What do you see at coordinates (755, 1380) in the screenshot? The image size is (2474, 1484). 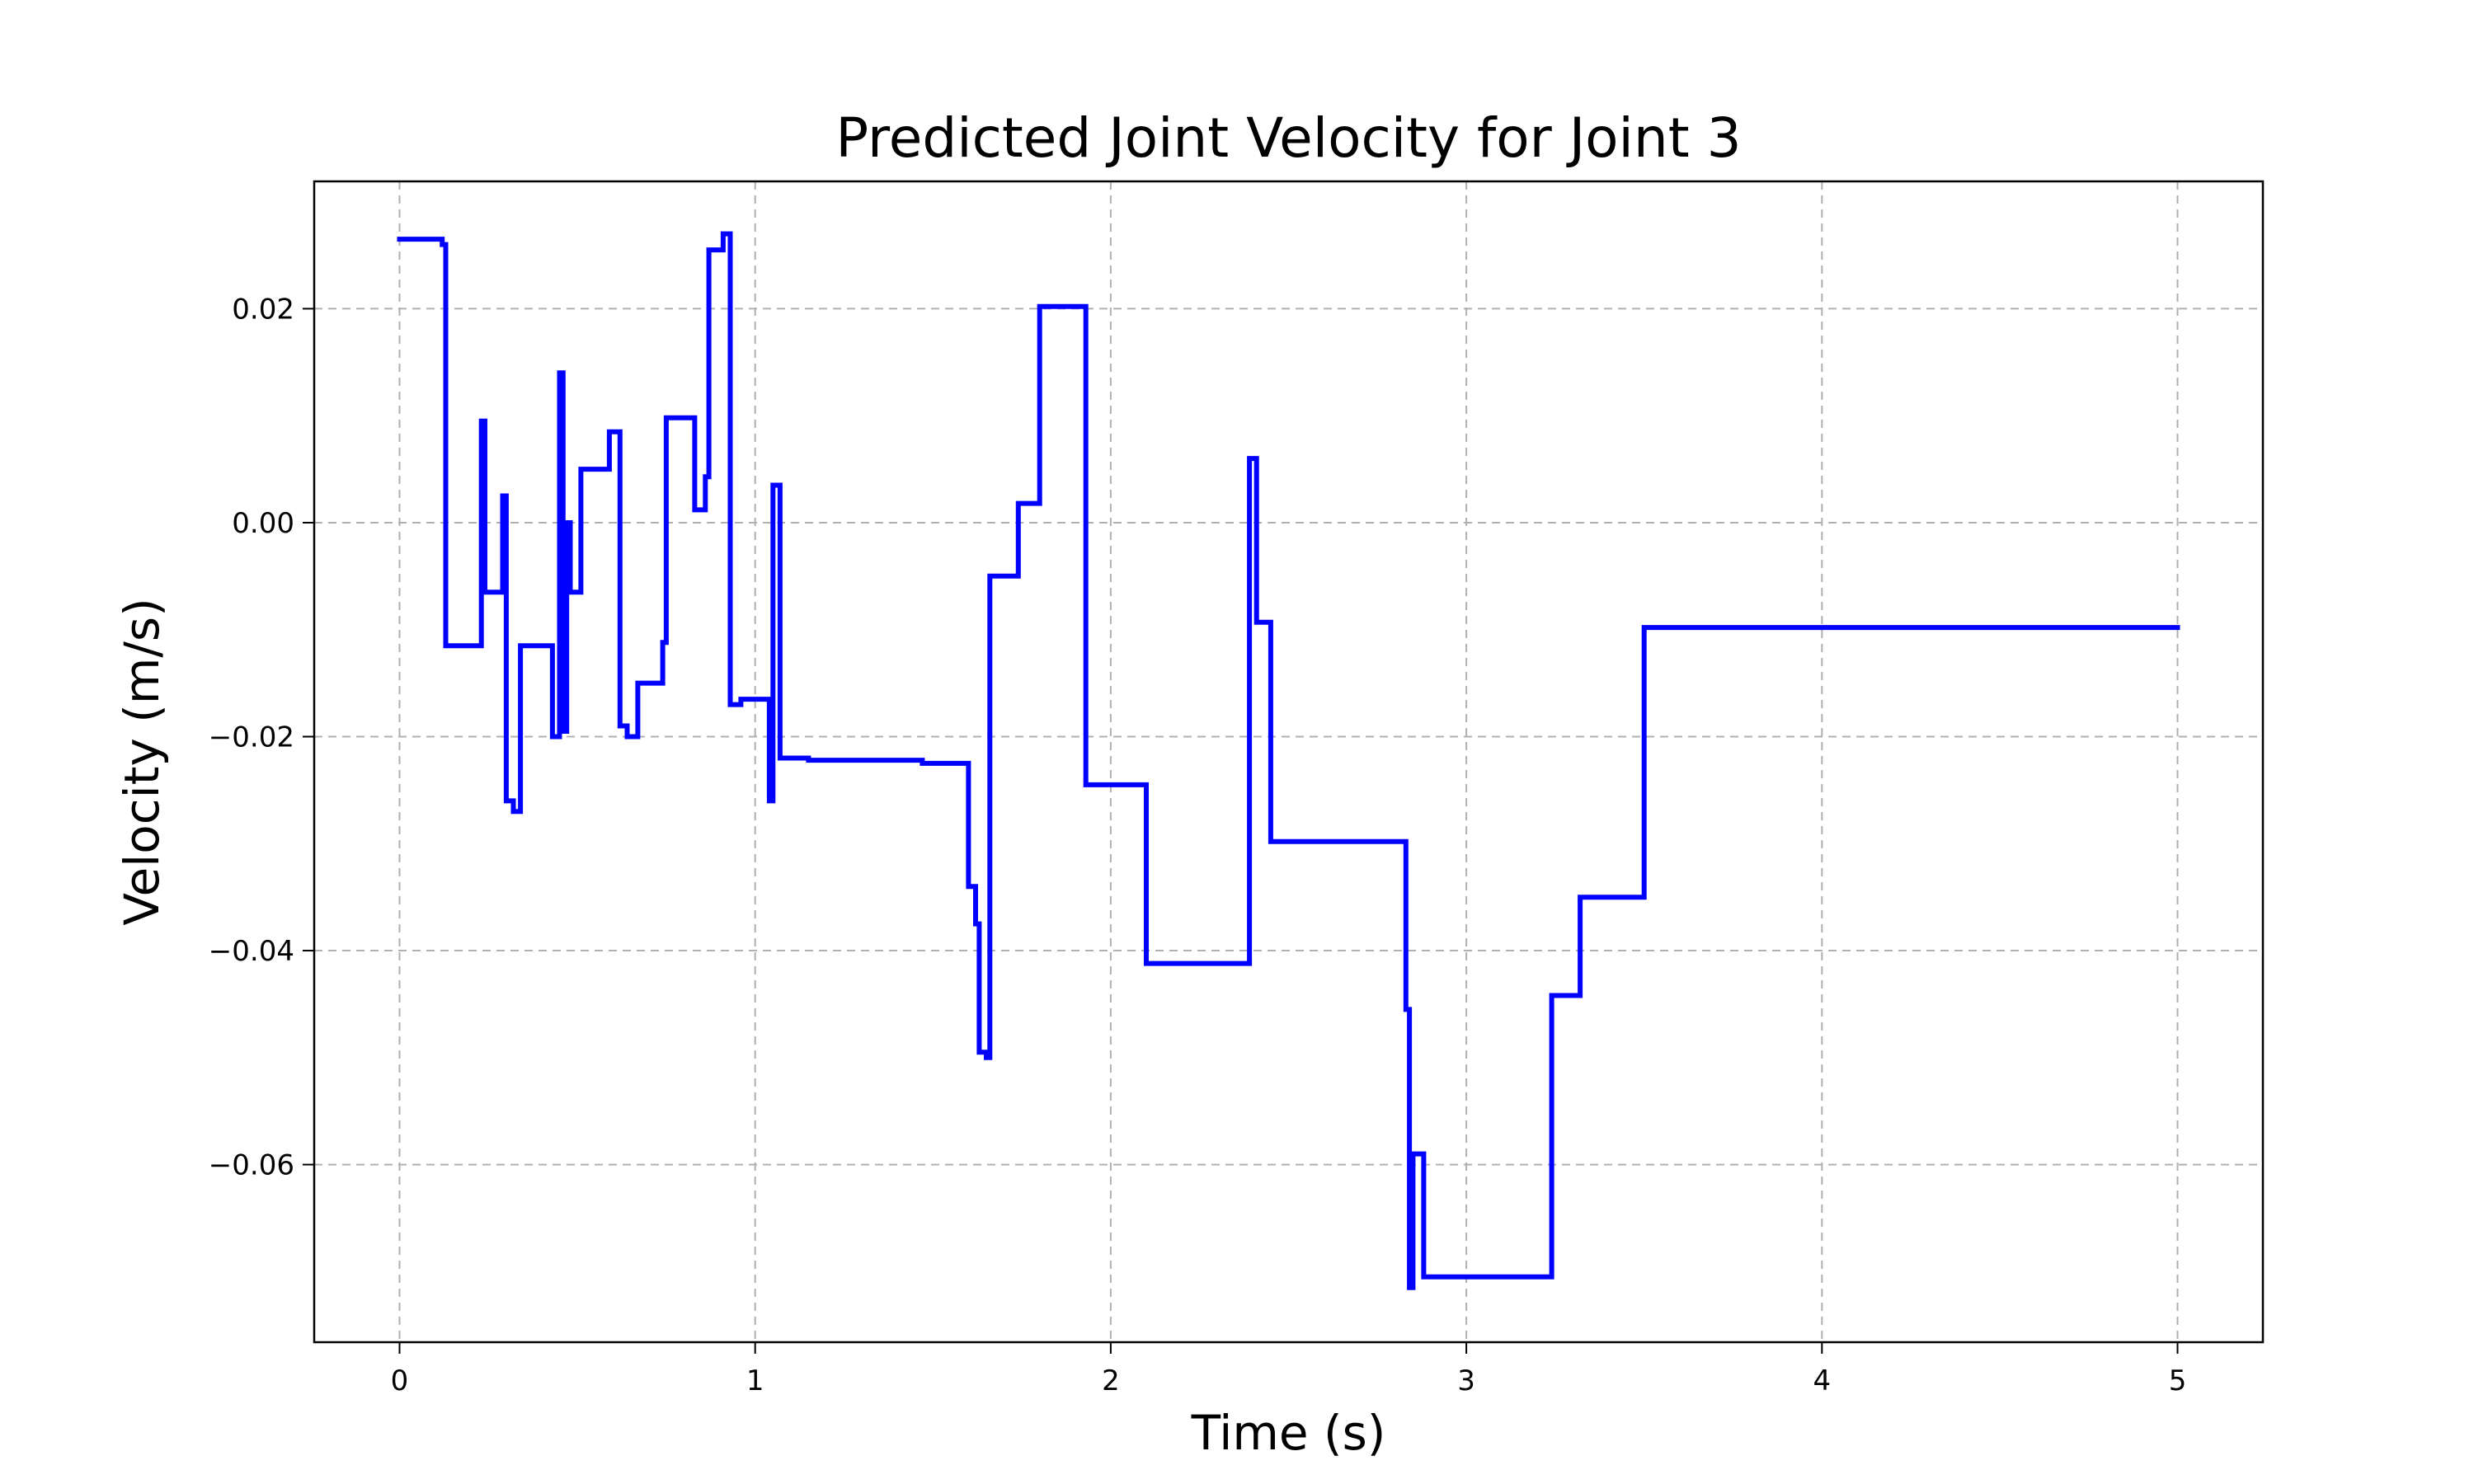 I see `x-tick-label: 1` at bounding box center [755, 1380].